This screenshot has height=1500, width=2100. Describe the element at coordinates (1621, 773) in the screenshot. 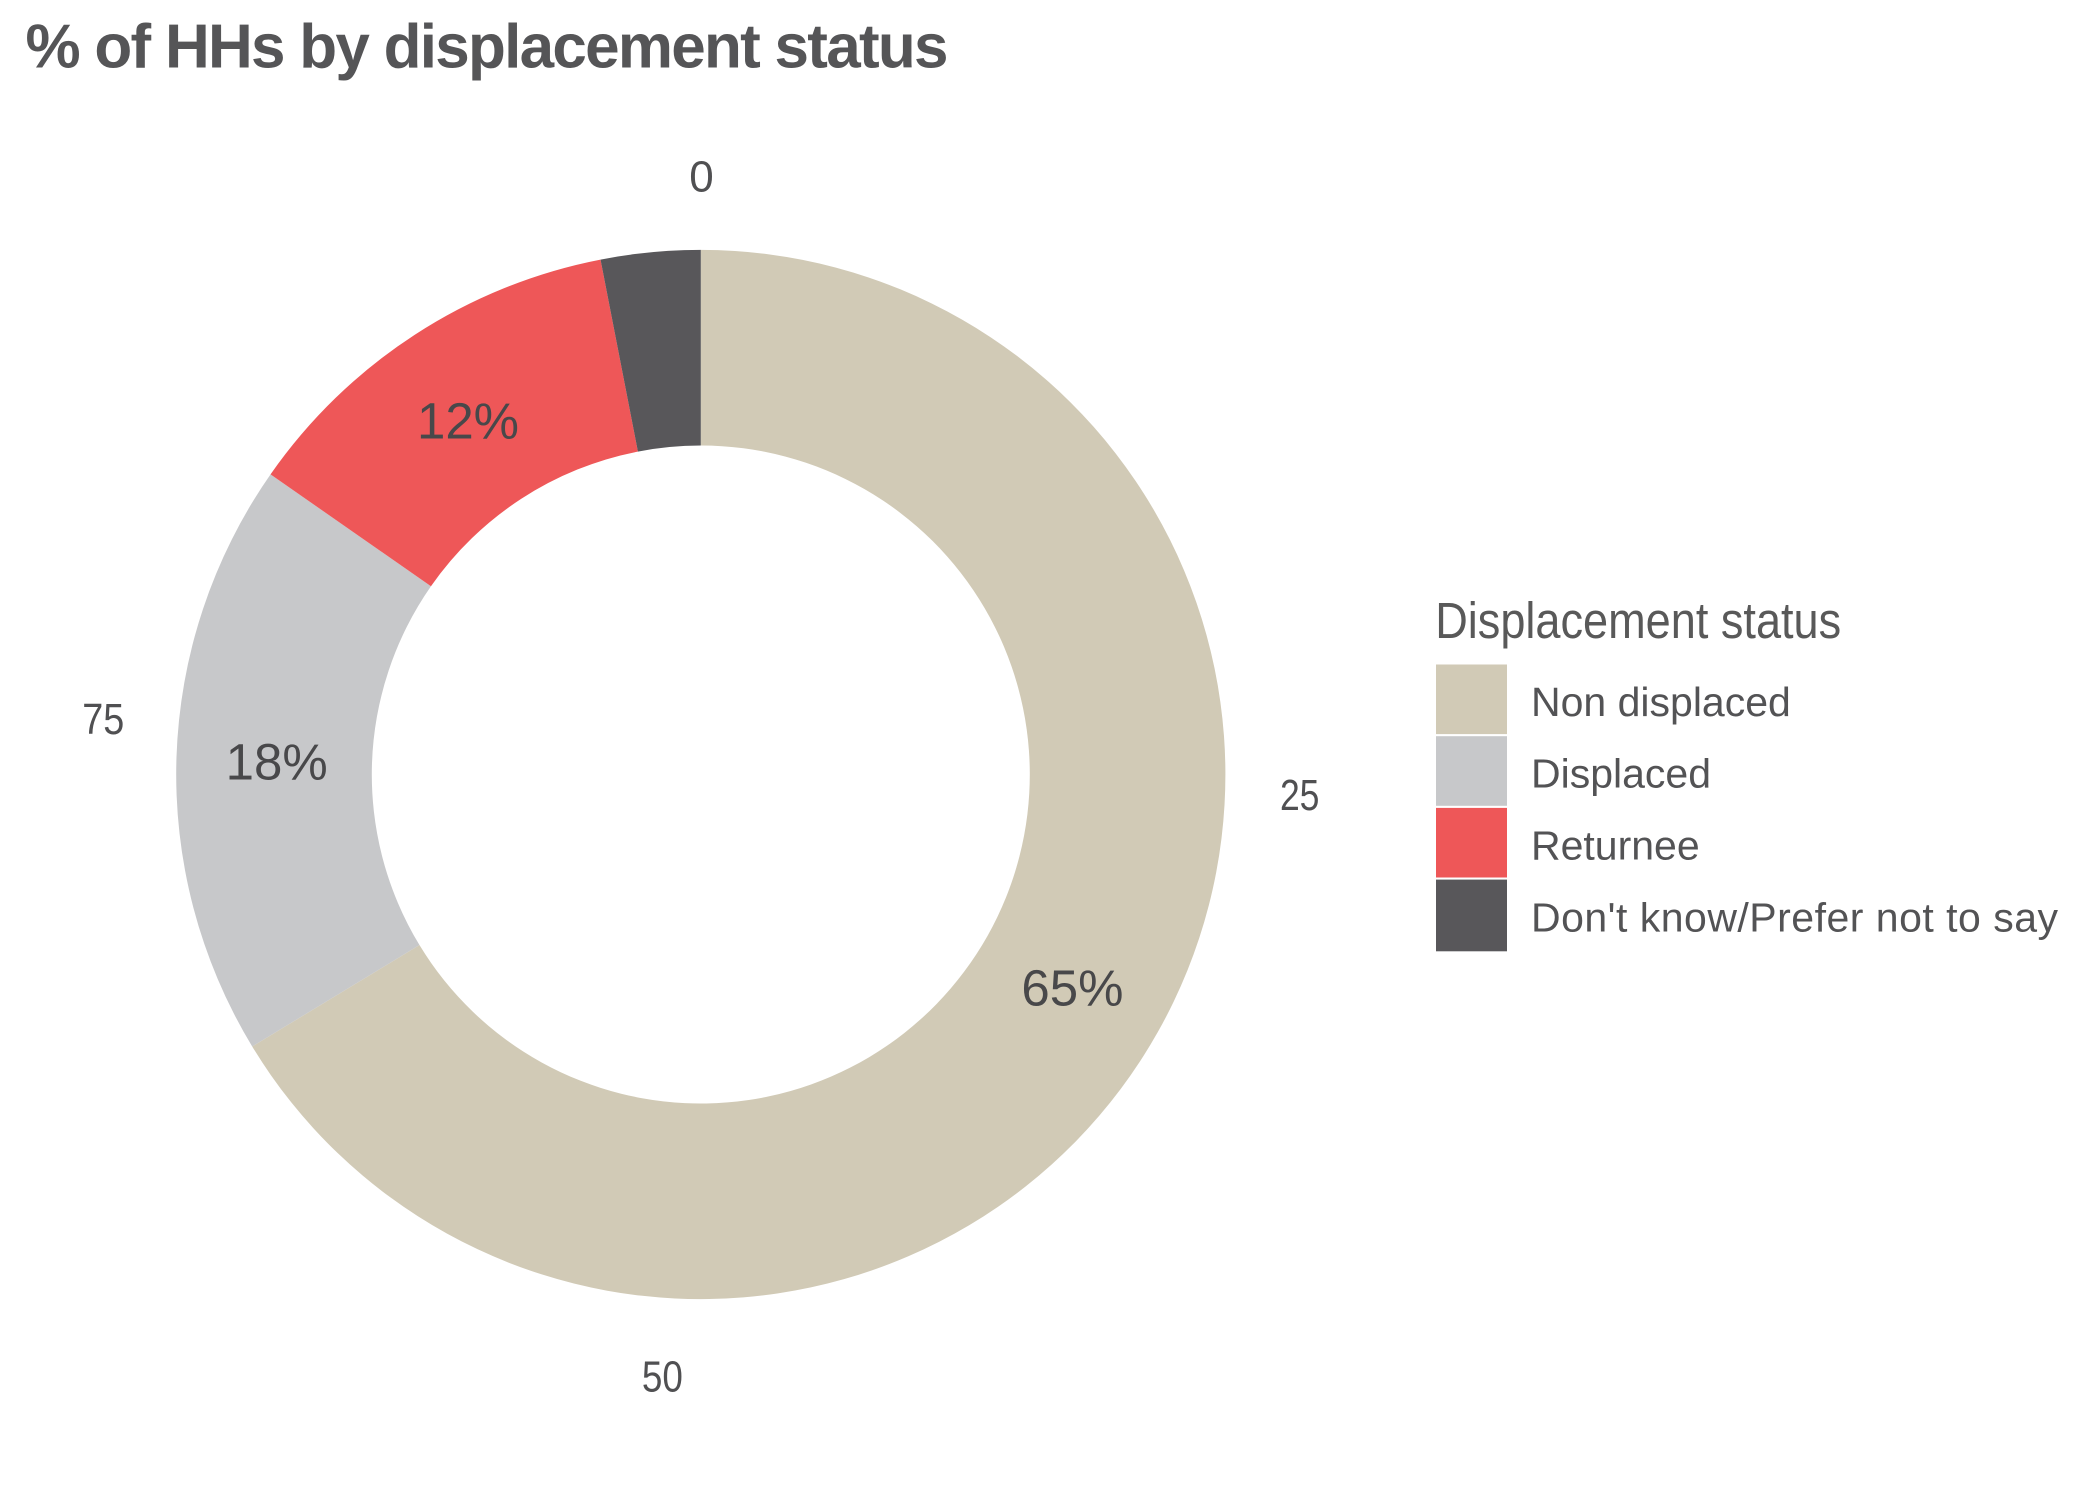

I see `svg-text: Displaced` at that location.